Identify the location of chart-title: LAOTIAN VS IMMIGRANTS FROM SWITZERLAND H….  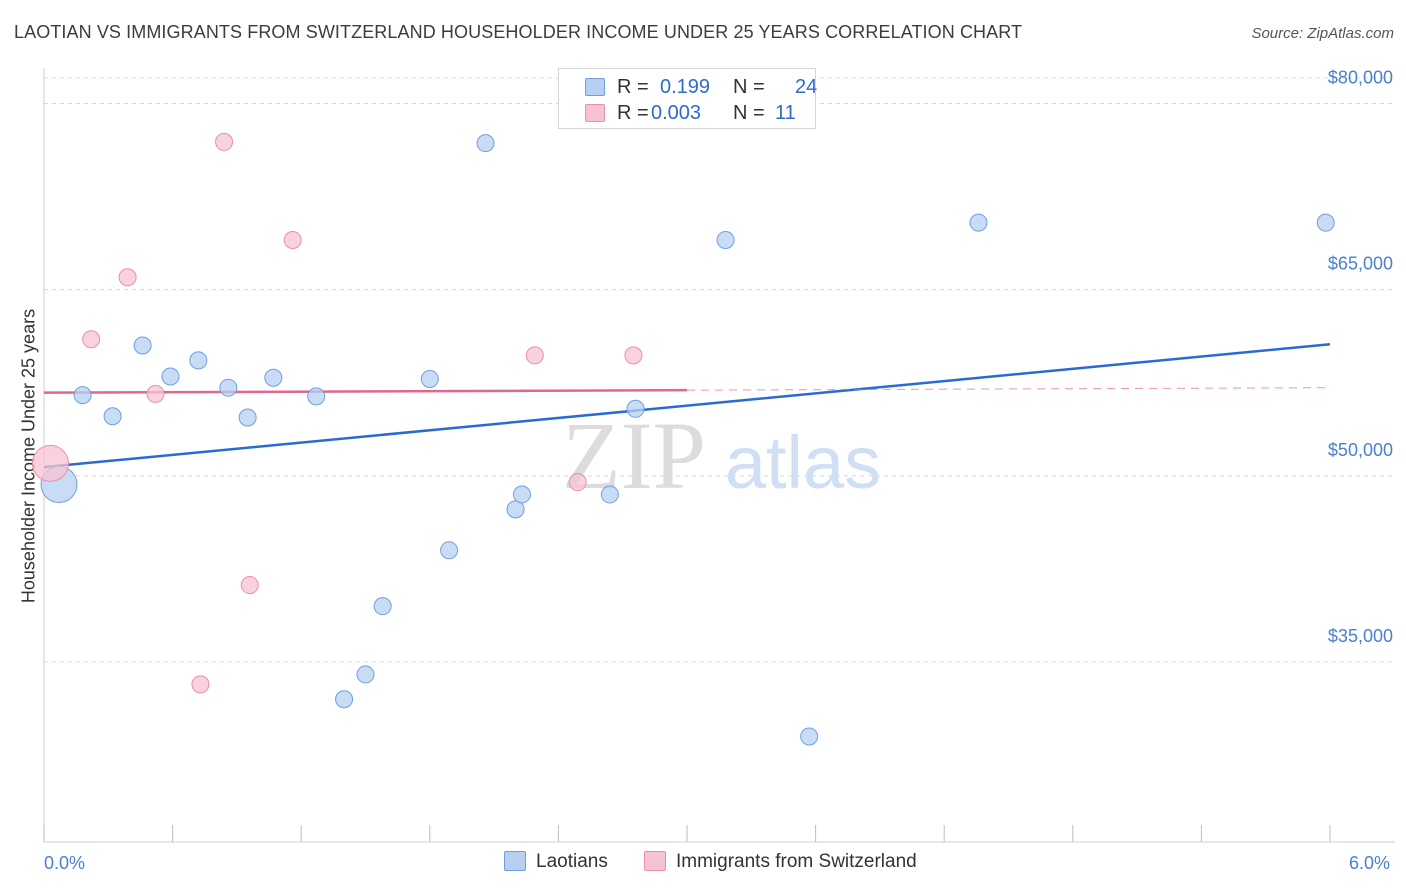
(518, 32).